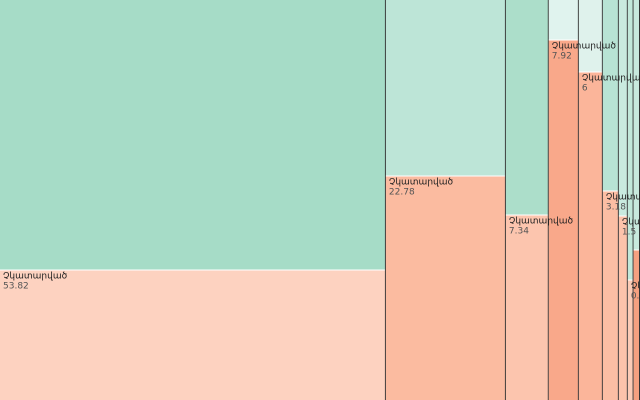  I want to click on segment-value: 22.78, so click(402, 193).